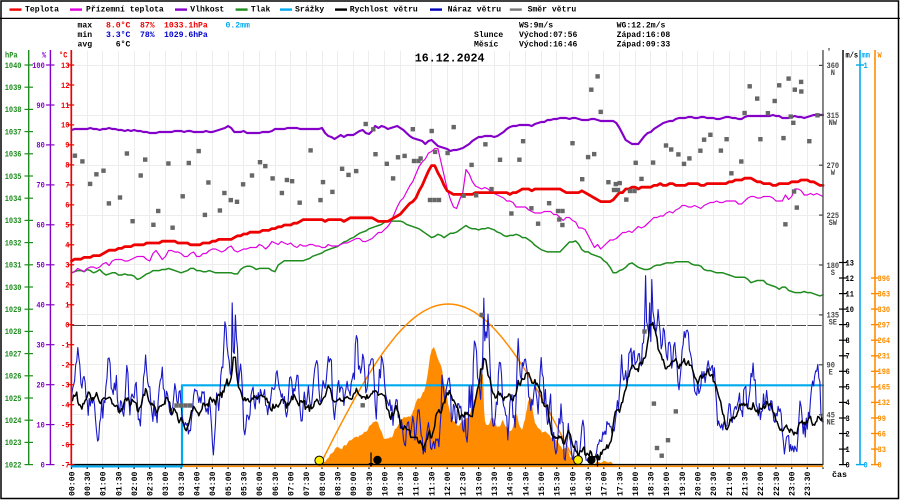  What do you see at coordinates (63, 56) in the screenshot?
I see `svg-text: °C` at bounding box center [63, 56].